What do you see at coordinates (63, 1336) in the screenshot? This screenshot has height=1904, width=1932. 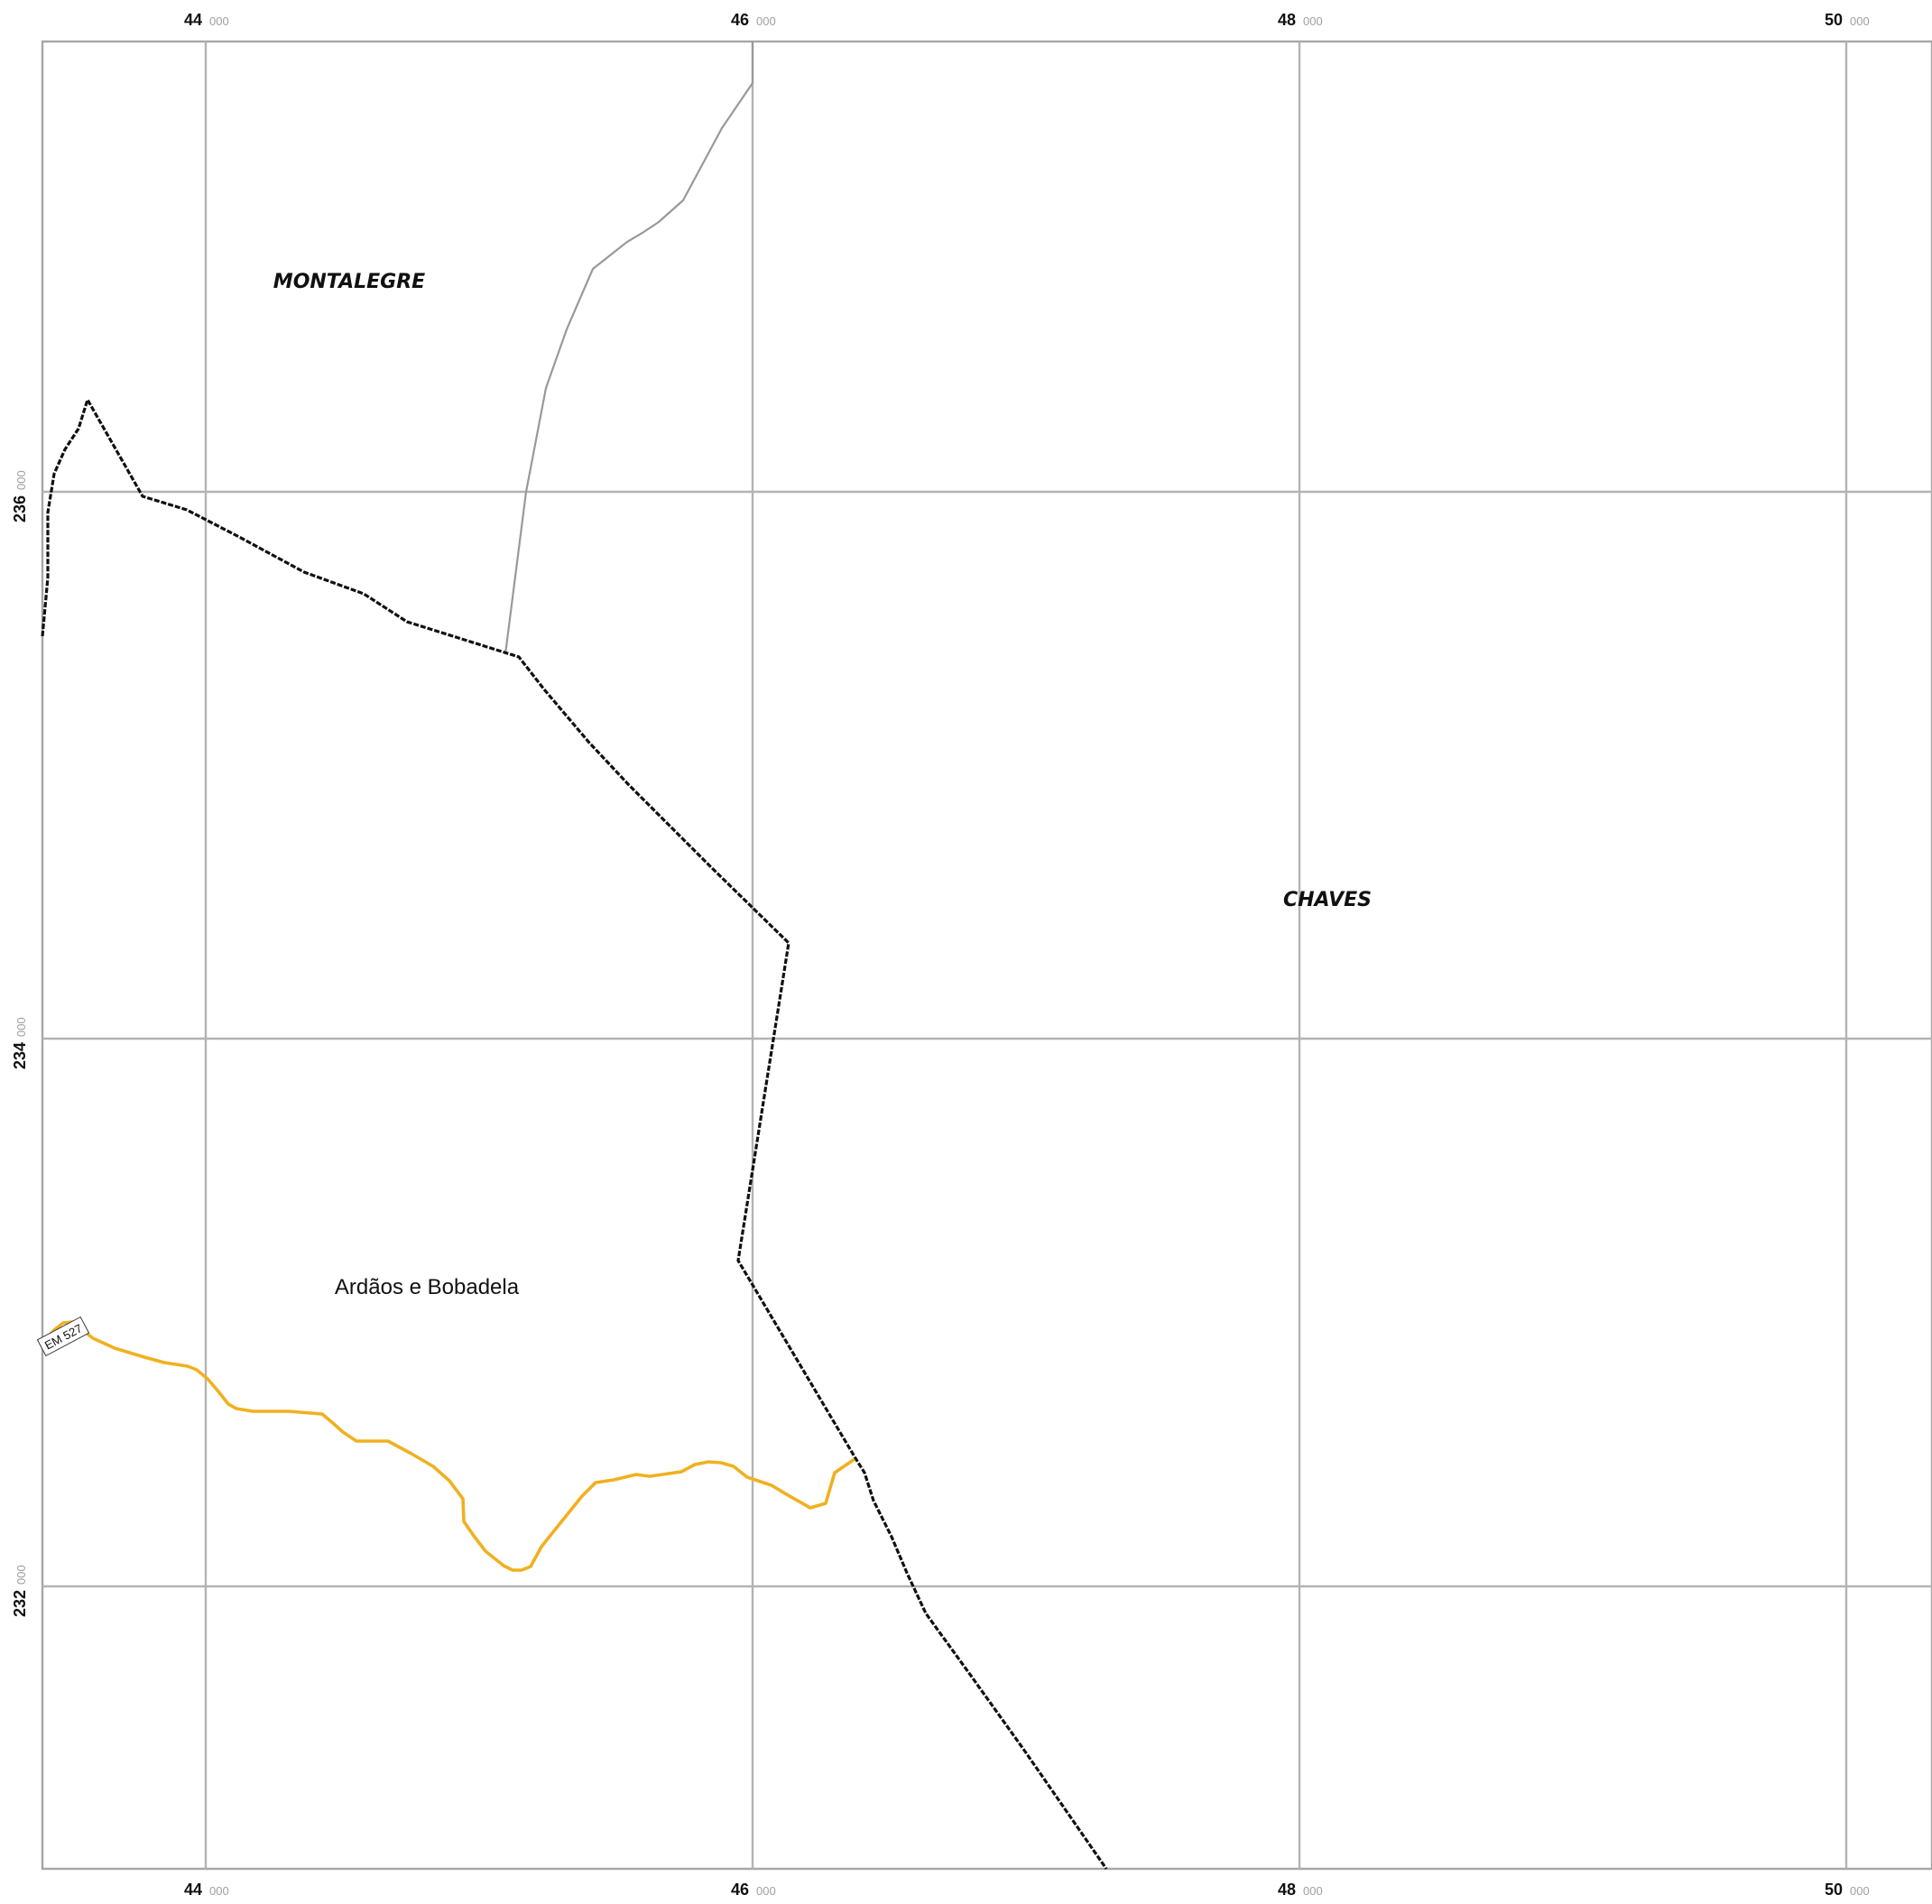 I see `road-shield-box` at bounding box center [63, 1336].